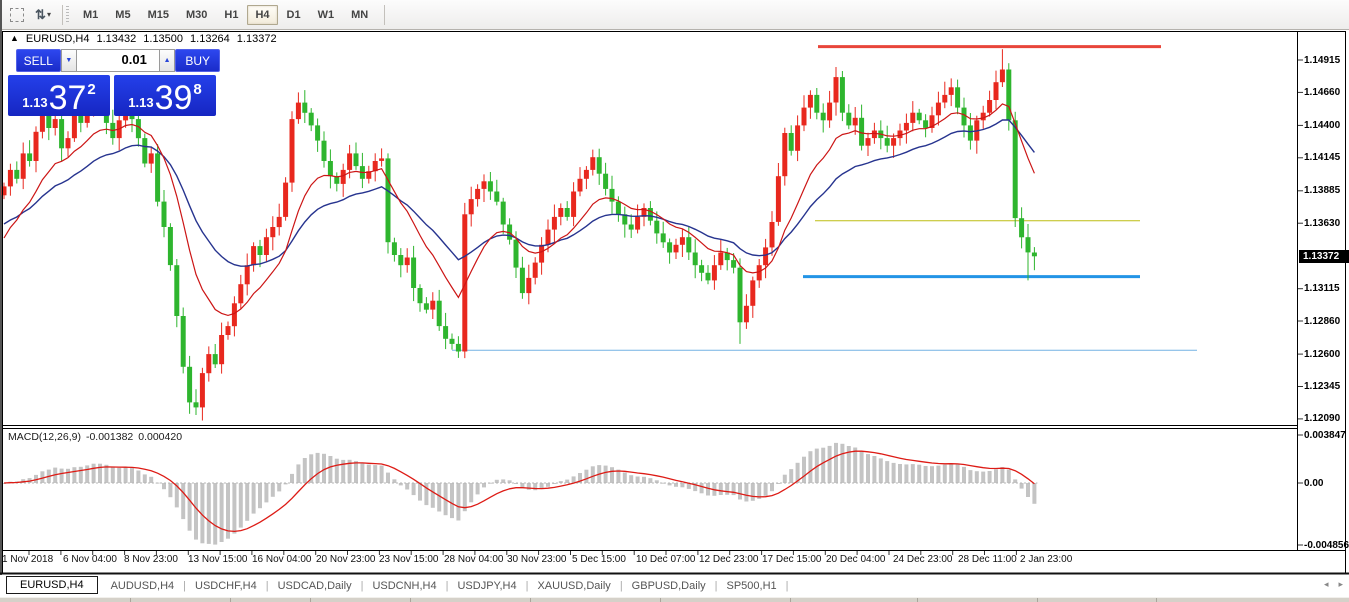 The width and height of the screenshot is (1349, 602). I want to click on time-axis-label: 5 Dec 15:00, so click(599, 559).